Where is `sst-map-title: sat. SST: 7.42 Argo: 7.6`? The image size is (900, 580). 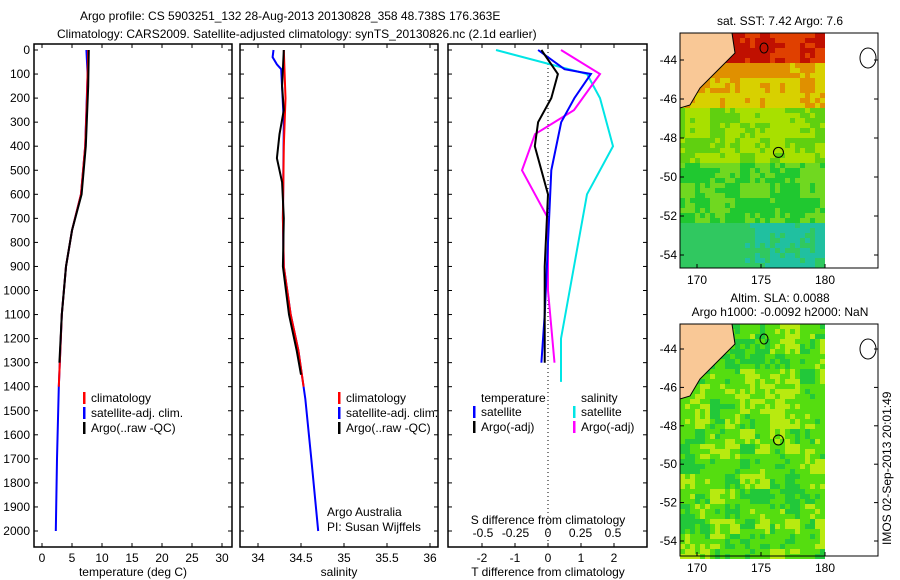 sst-map-title: sat. SST: 7.42 Argo: 7.6 is located at coordinates (780, 21).